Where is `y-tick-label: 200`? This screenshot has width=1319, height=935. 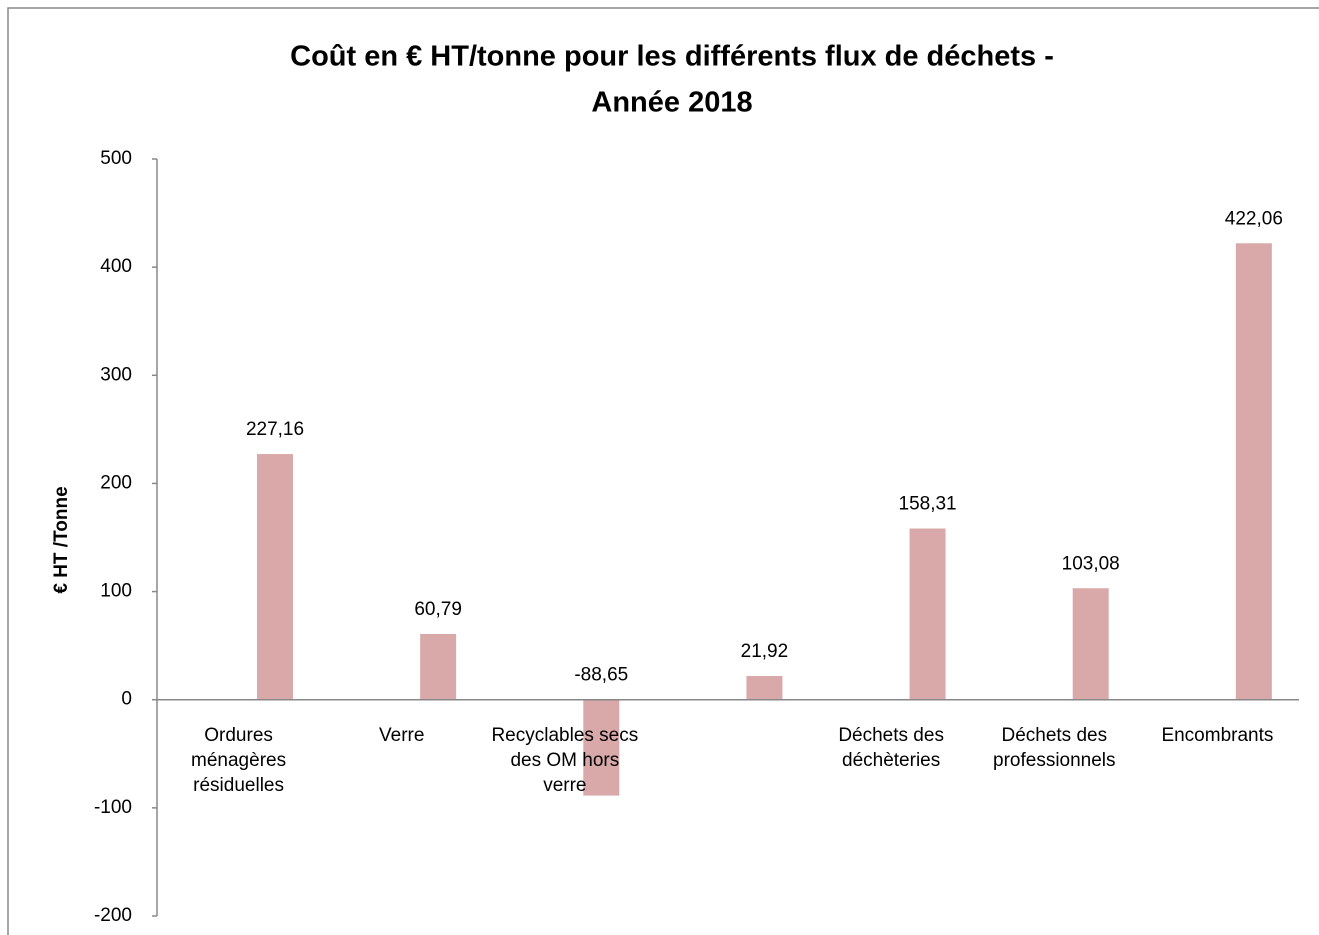 y-tick-label: 200 is located at coordinates (116, 482).